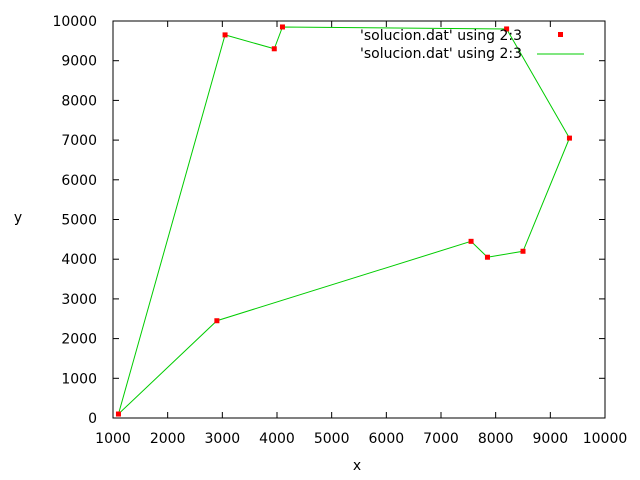 The image size is (640, 480). I want to click on legend-point-swatch, so click(560, 34).